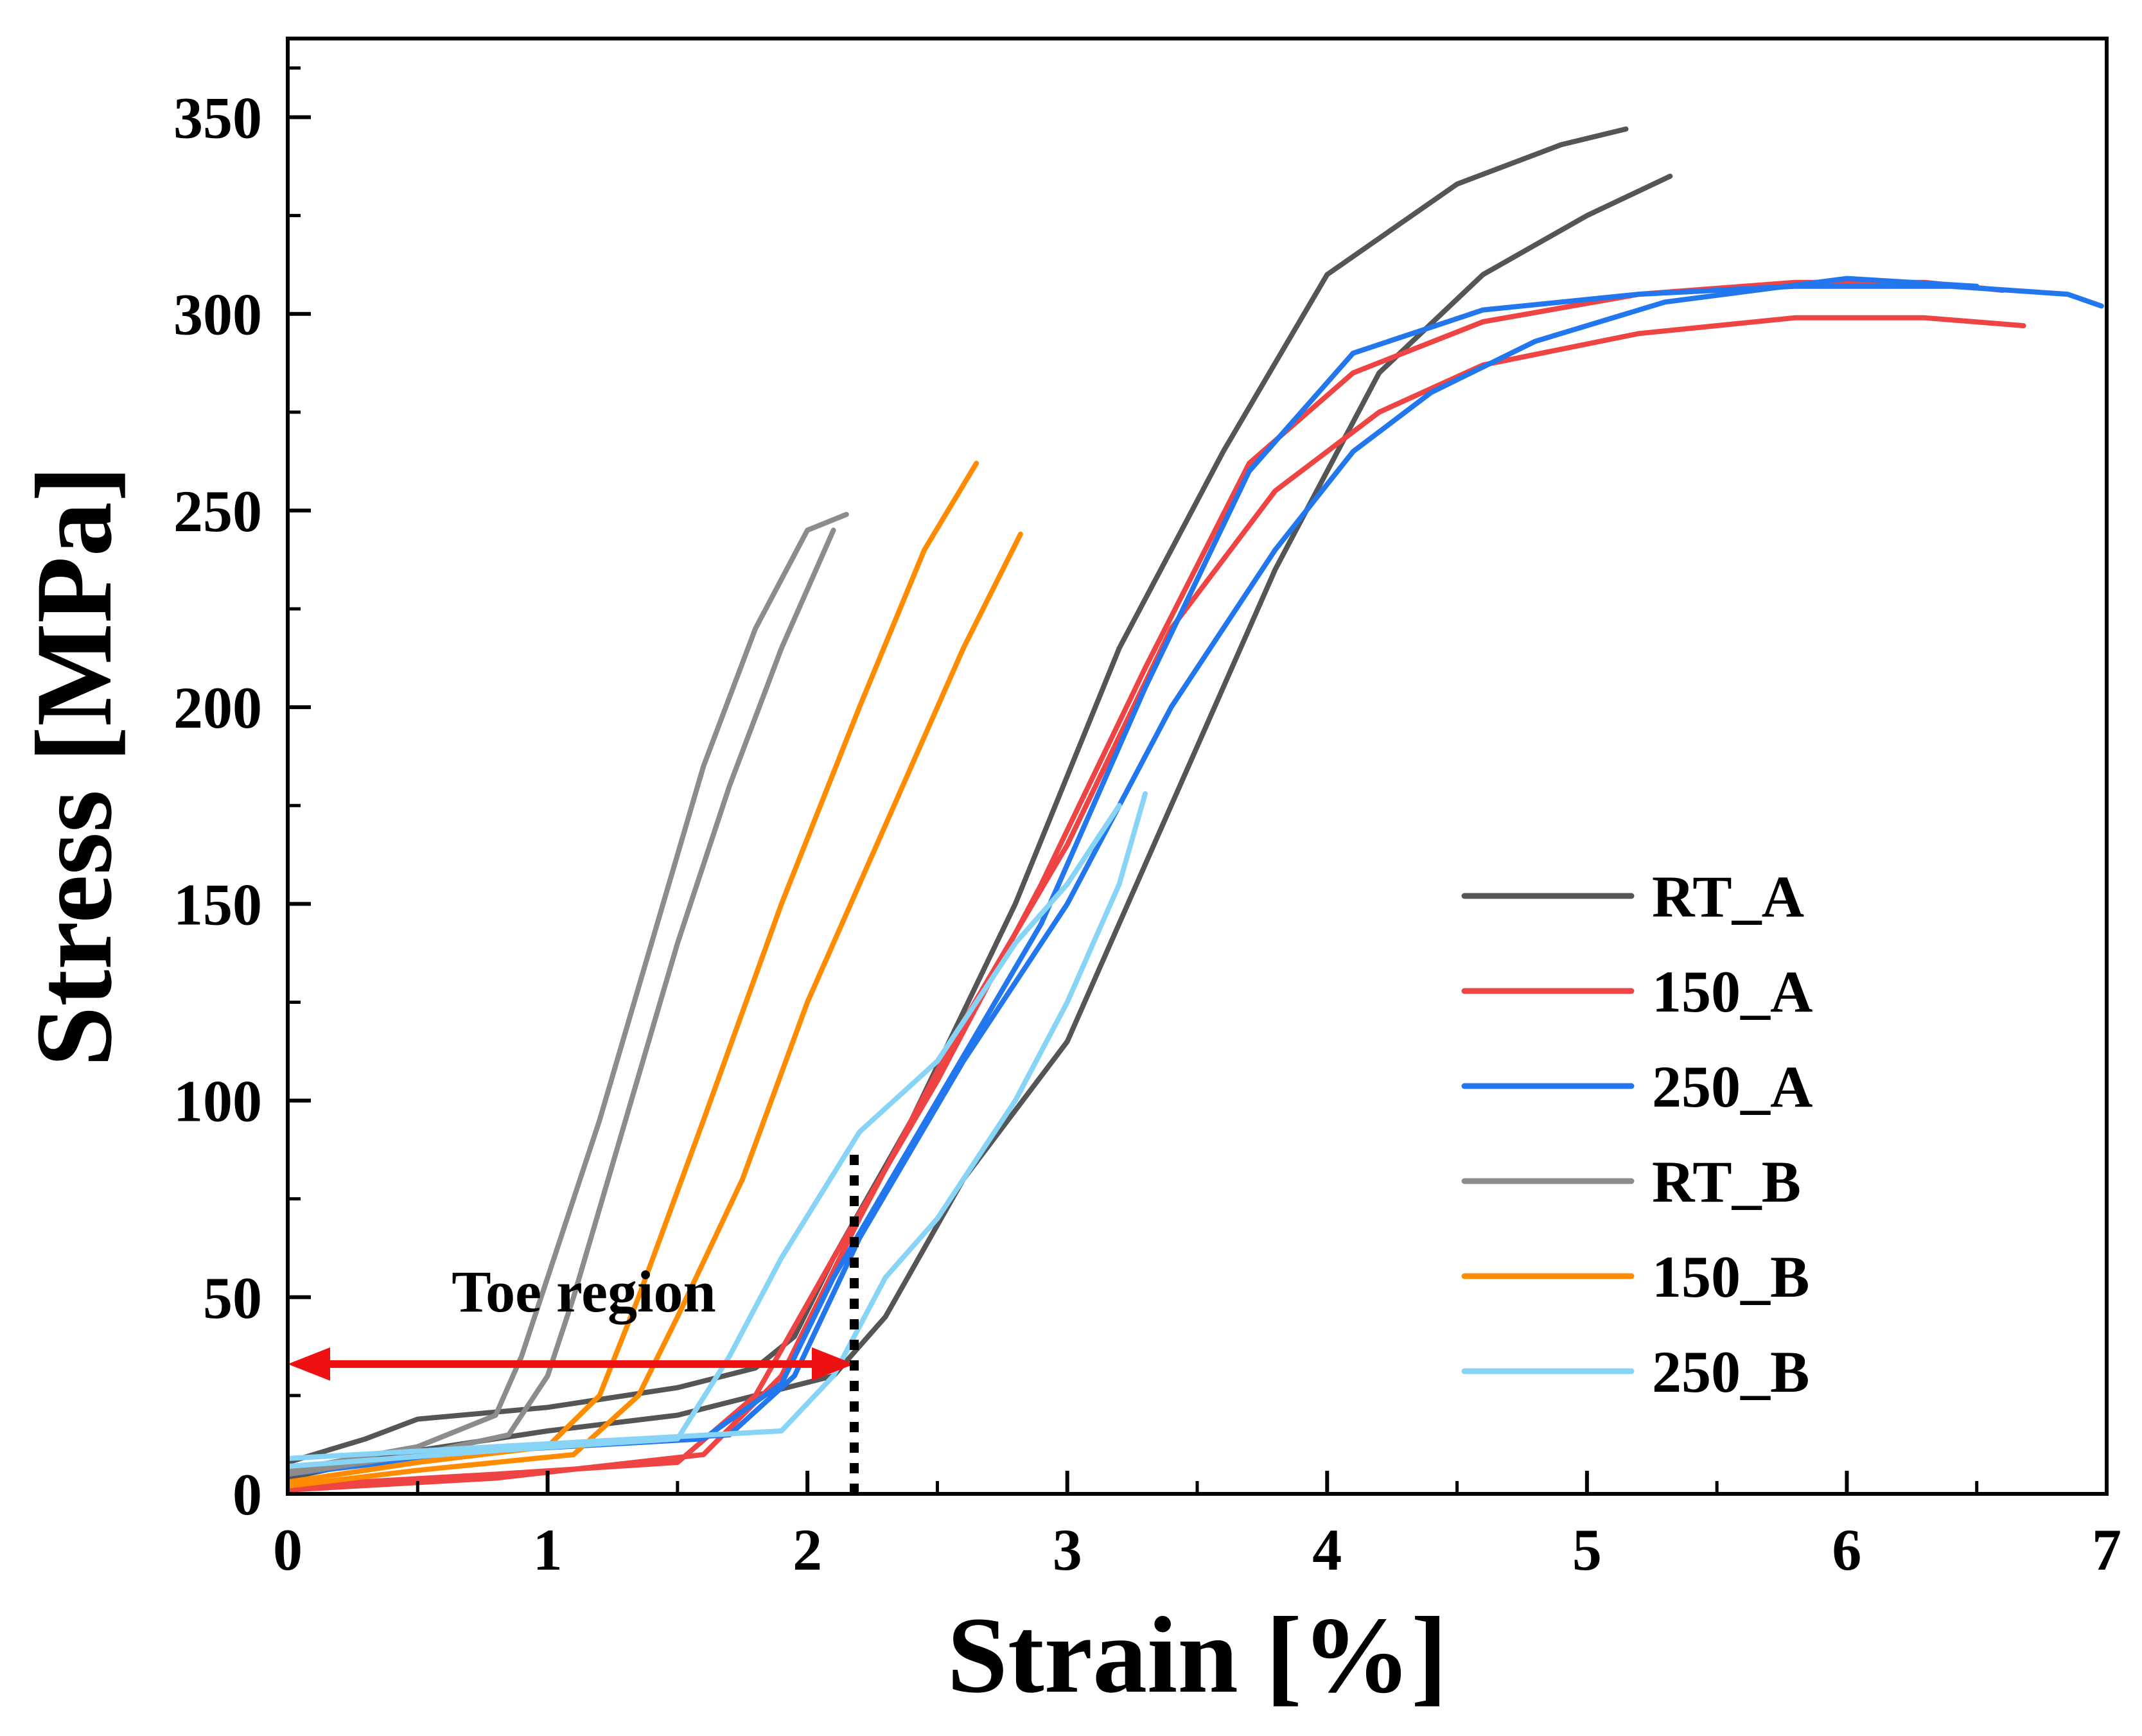  Describe the element at coordinates (1637, 1134) in the screenshot. I see `legend: RT_A 150_A 250_A RT_B 150_B 250_B` at that location.